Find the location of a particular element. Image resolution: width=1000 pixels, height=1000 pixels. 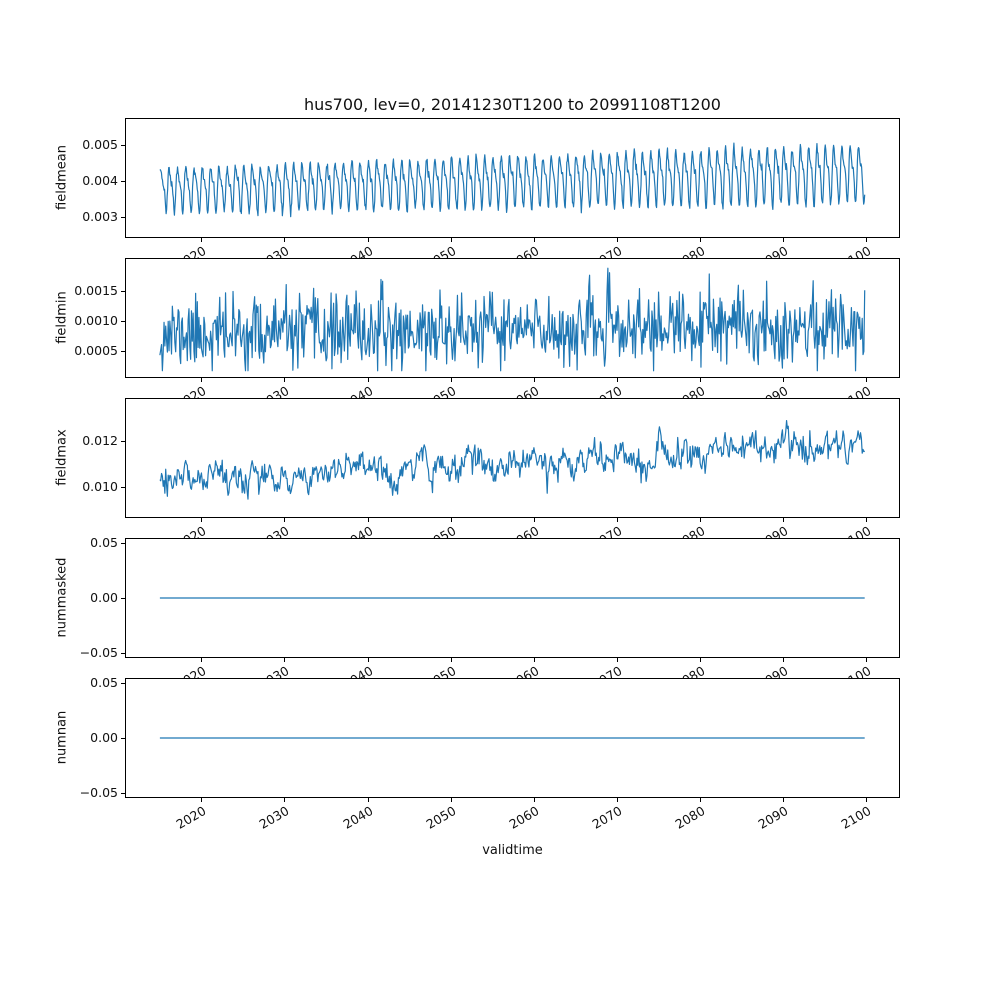

y-axis-title-fieldmax: fieldmax is located at coordinates (62, 457).